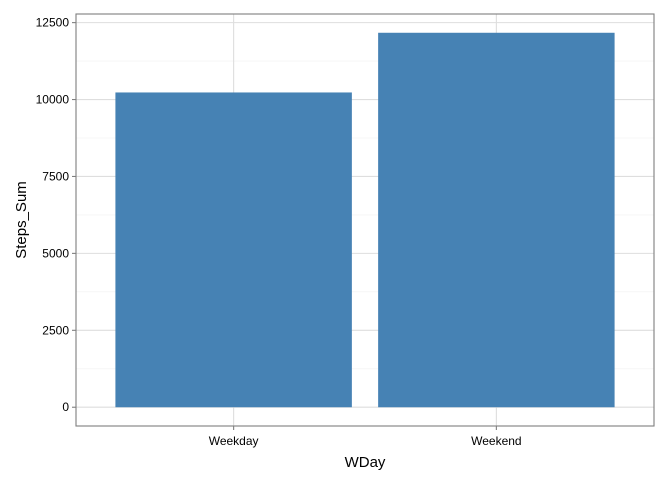  What do you see at coordinates (55, 253) in the screenshot?
I see `y-tick-label: 5000` at bounding box center [55, 253].